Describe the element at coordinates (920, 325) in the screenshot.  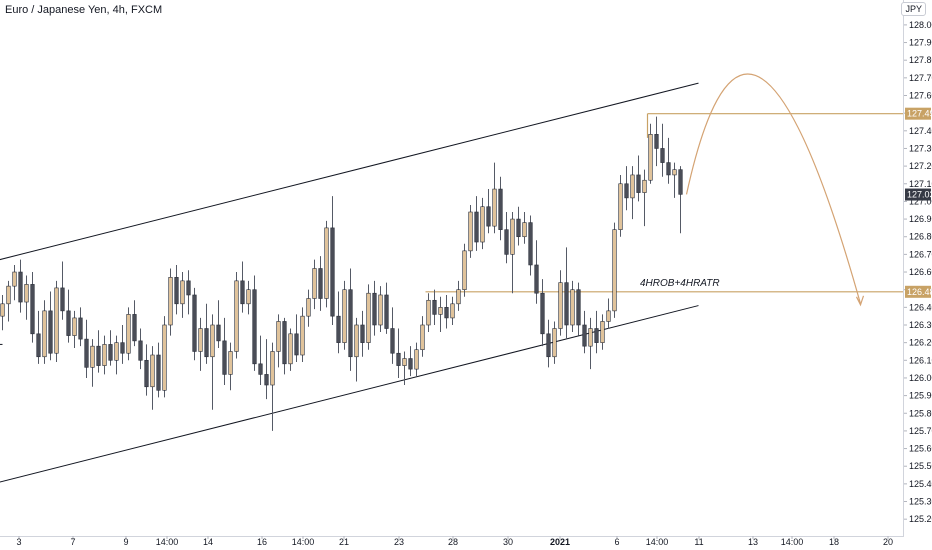
I see `y-tick-label: 126.300` at that location.